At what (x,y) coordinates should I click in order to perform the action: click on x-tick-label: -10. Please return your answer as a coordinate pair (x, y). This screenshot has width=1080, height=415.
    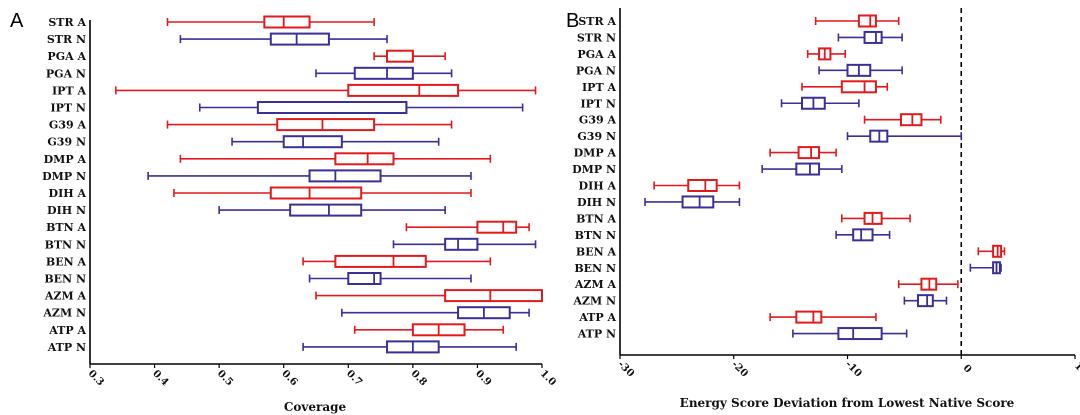
    Looking at the image, I should click on (853, 369).